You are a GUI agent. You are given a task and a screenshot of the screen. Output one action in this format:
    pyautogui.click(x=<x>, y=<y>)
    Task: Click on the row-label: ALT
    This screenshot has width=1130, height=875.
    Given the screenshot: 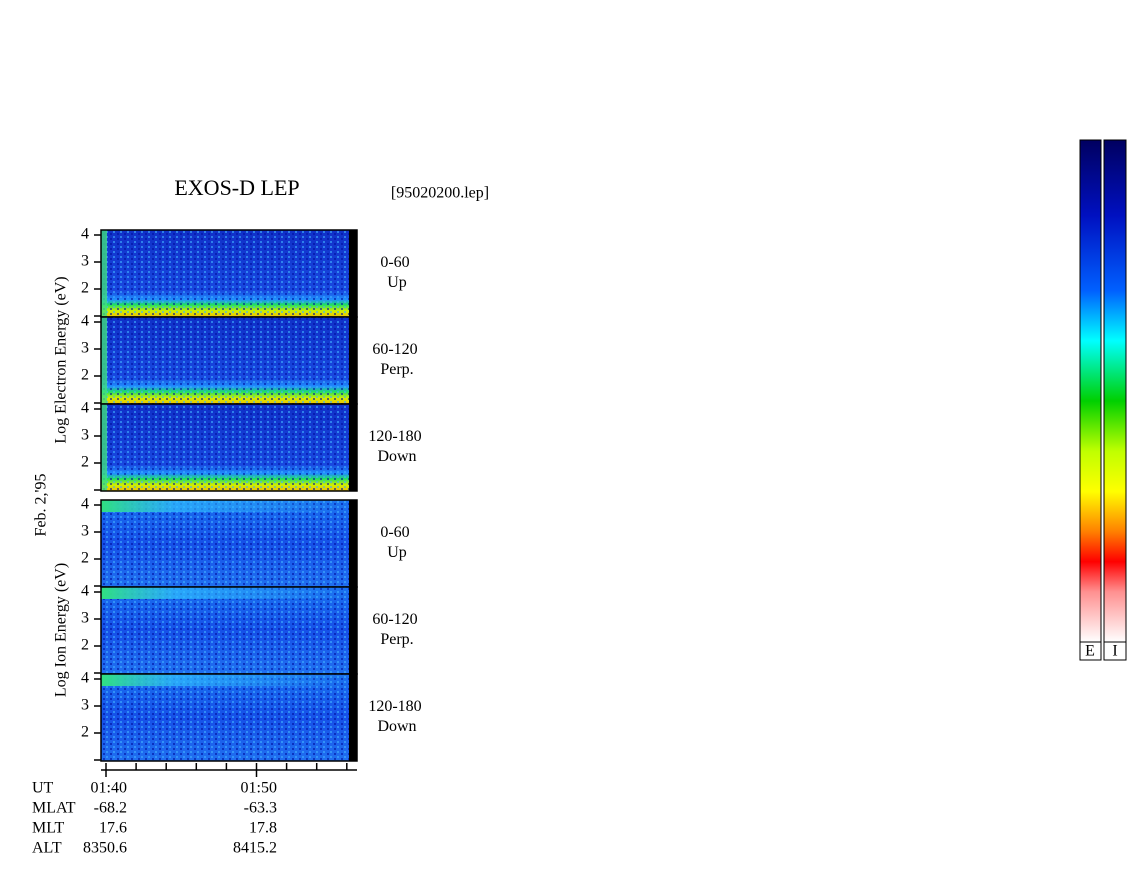 What is the action you would take?
    pyautogui.click(x=47, y=848)
    